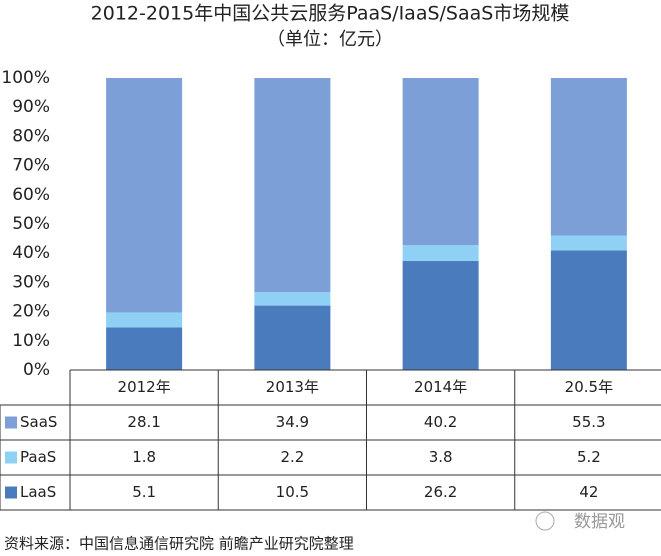 The height and width of the screenshot is (556, 661). I want to click on x-tick-label: 20.5年, so click(589, 387).